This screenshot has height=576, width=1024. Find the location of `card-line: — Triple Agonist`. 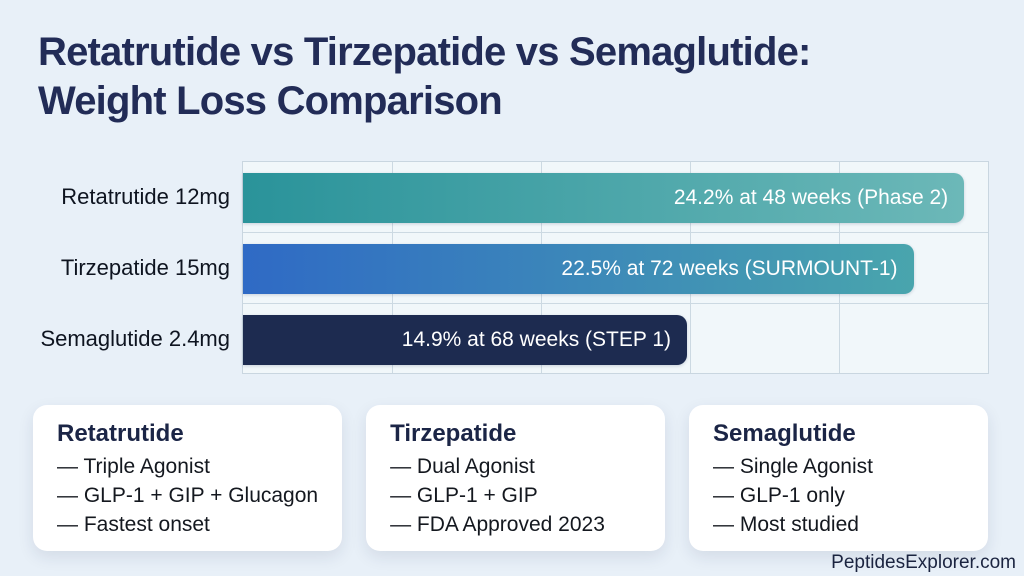

card-line: — Triple Agonist is located at coordinates (133, 466).